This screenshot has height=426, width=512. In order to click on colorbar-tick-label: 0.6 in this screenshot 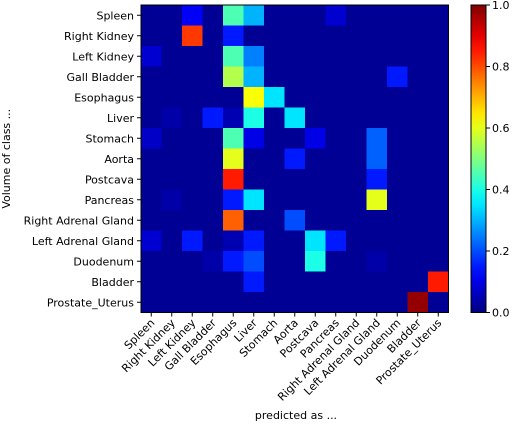, I will do `click(501, 128)`.